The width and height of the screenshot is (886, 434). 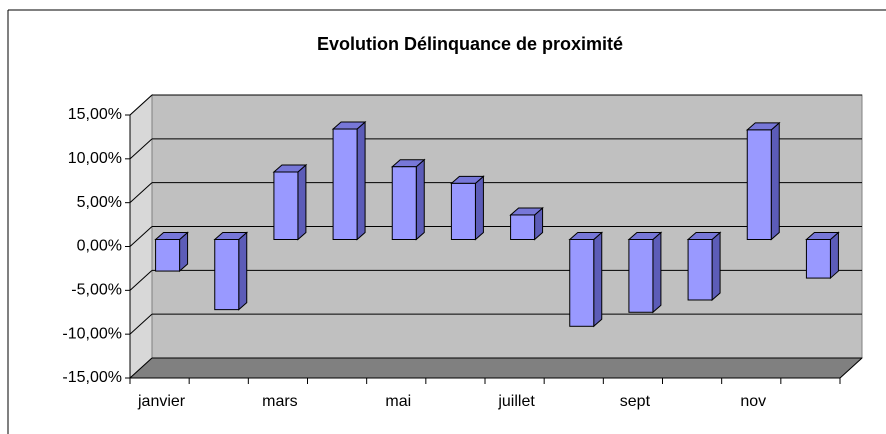 I want to click on y-tick-label: -10,00%, so click(x=92, y=333).